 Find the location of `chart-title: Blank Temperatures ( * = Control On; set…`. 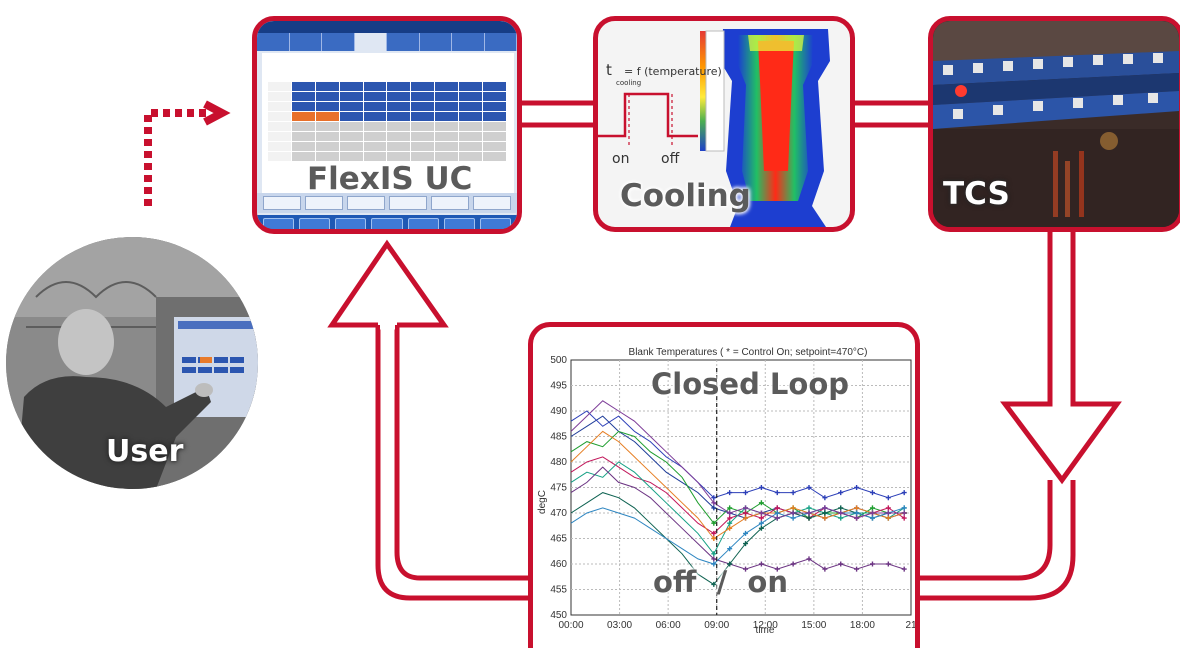

chart-title: Blank Temperatures ( * = Control On; set… is located at coordinates (748, 352).